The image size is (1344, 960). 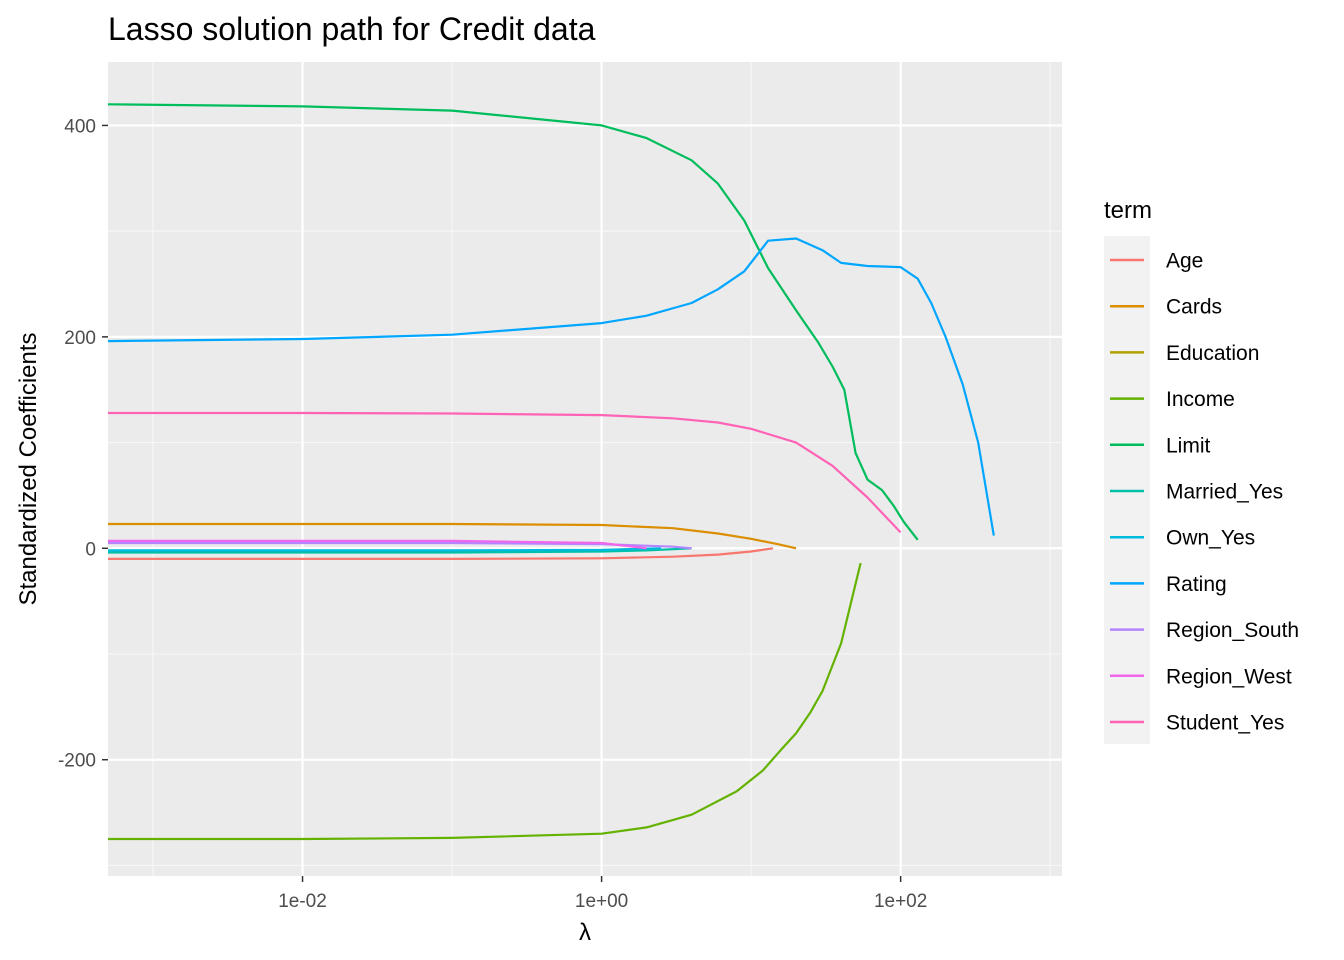 What do you see at coordinates (80, 126) in the screenshot?
I see `y-tick-label: 400` at bounding box center [80, 126].